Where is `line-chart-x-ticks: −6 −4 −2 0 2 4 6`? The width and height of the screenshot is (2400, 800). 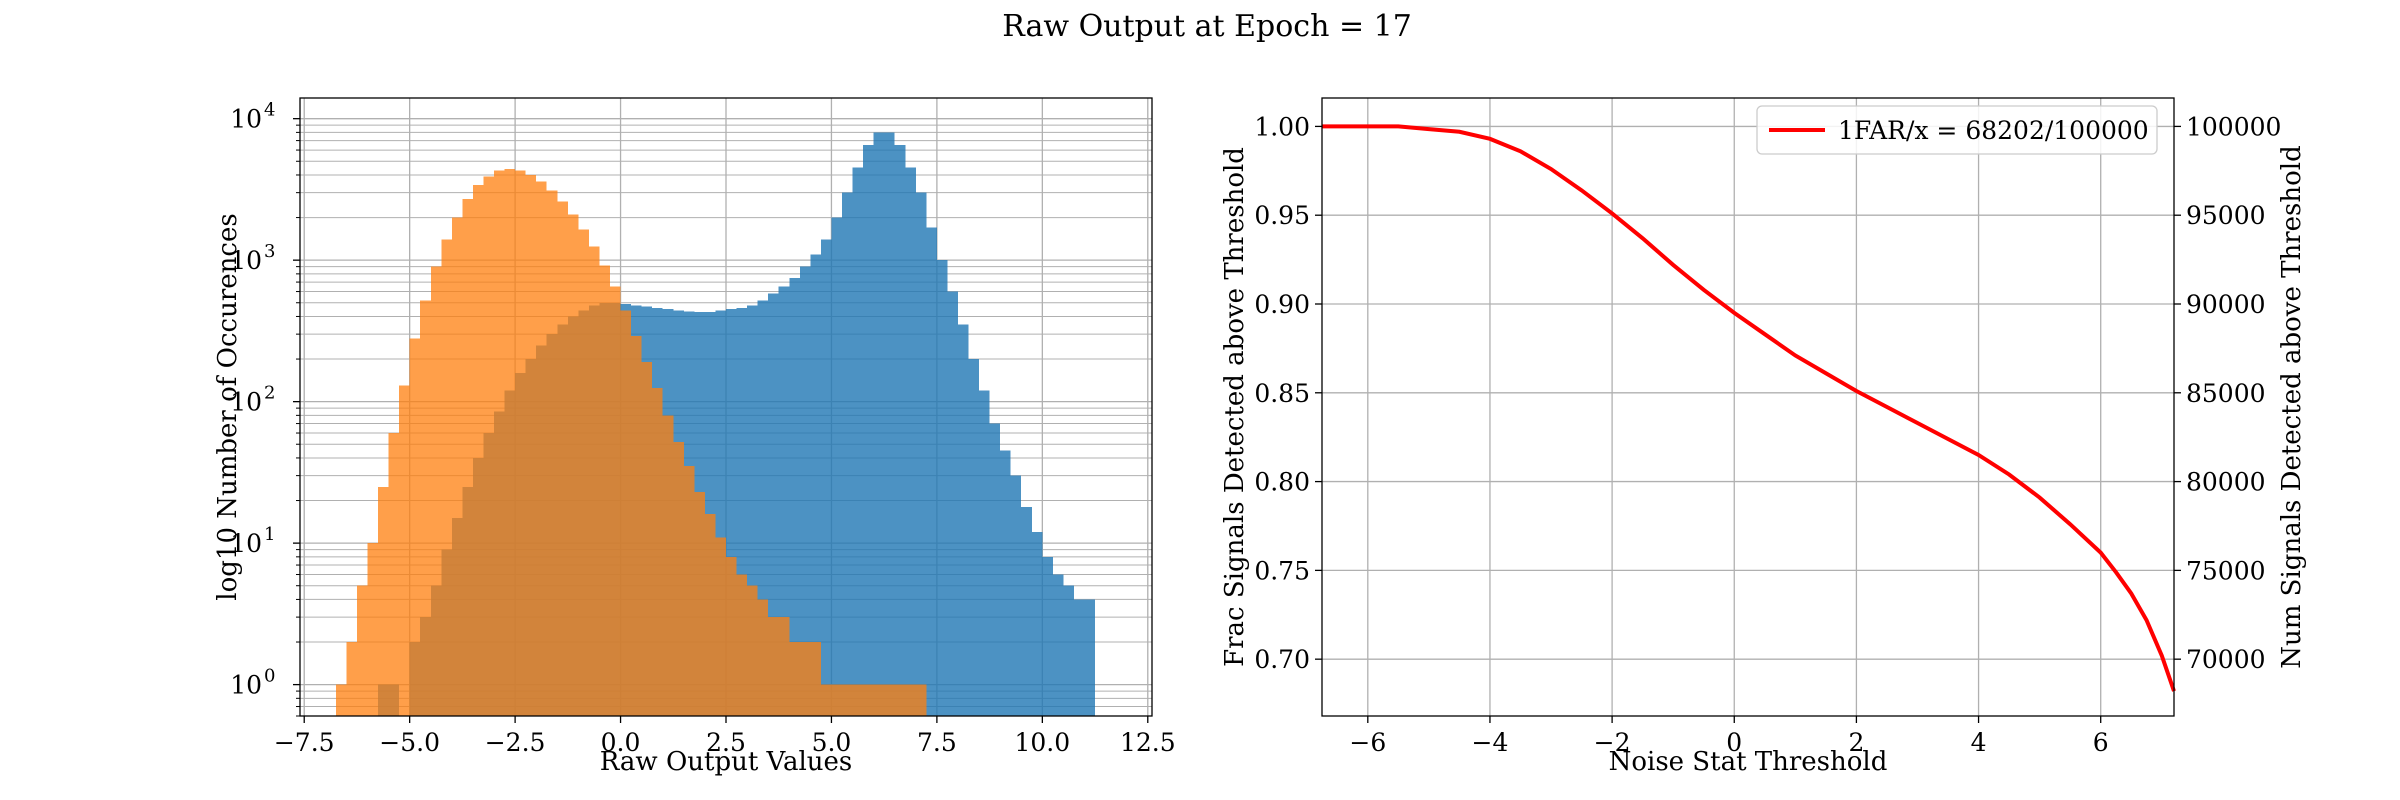
line-chart-x-ticks: −6 −4 −2 0 2 4 6 is located at coordinates (1729, 736).